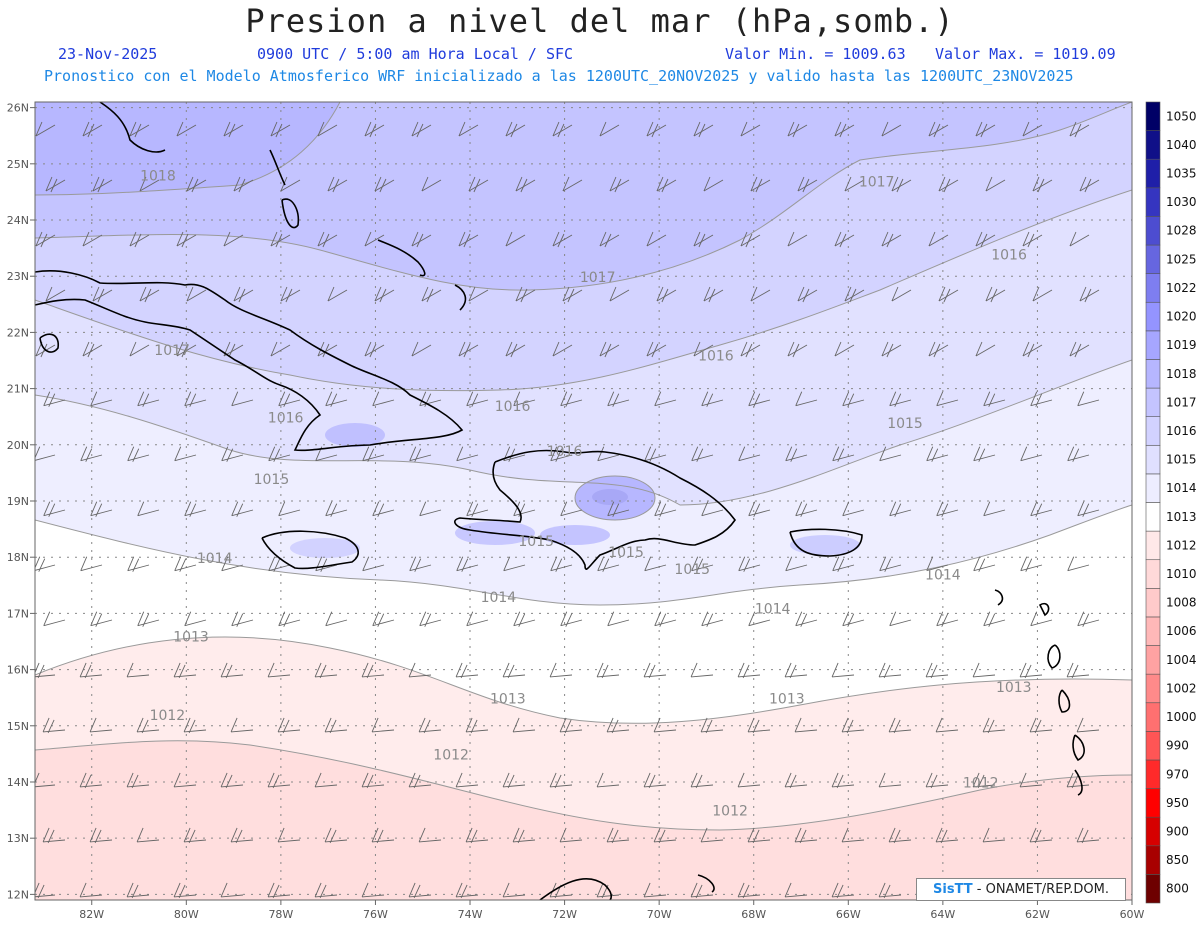  What do you see at coordinates (1181, 202) in the screenshot?
I see `colorbar-label: 1030` at bounding box center [1181, 202].